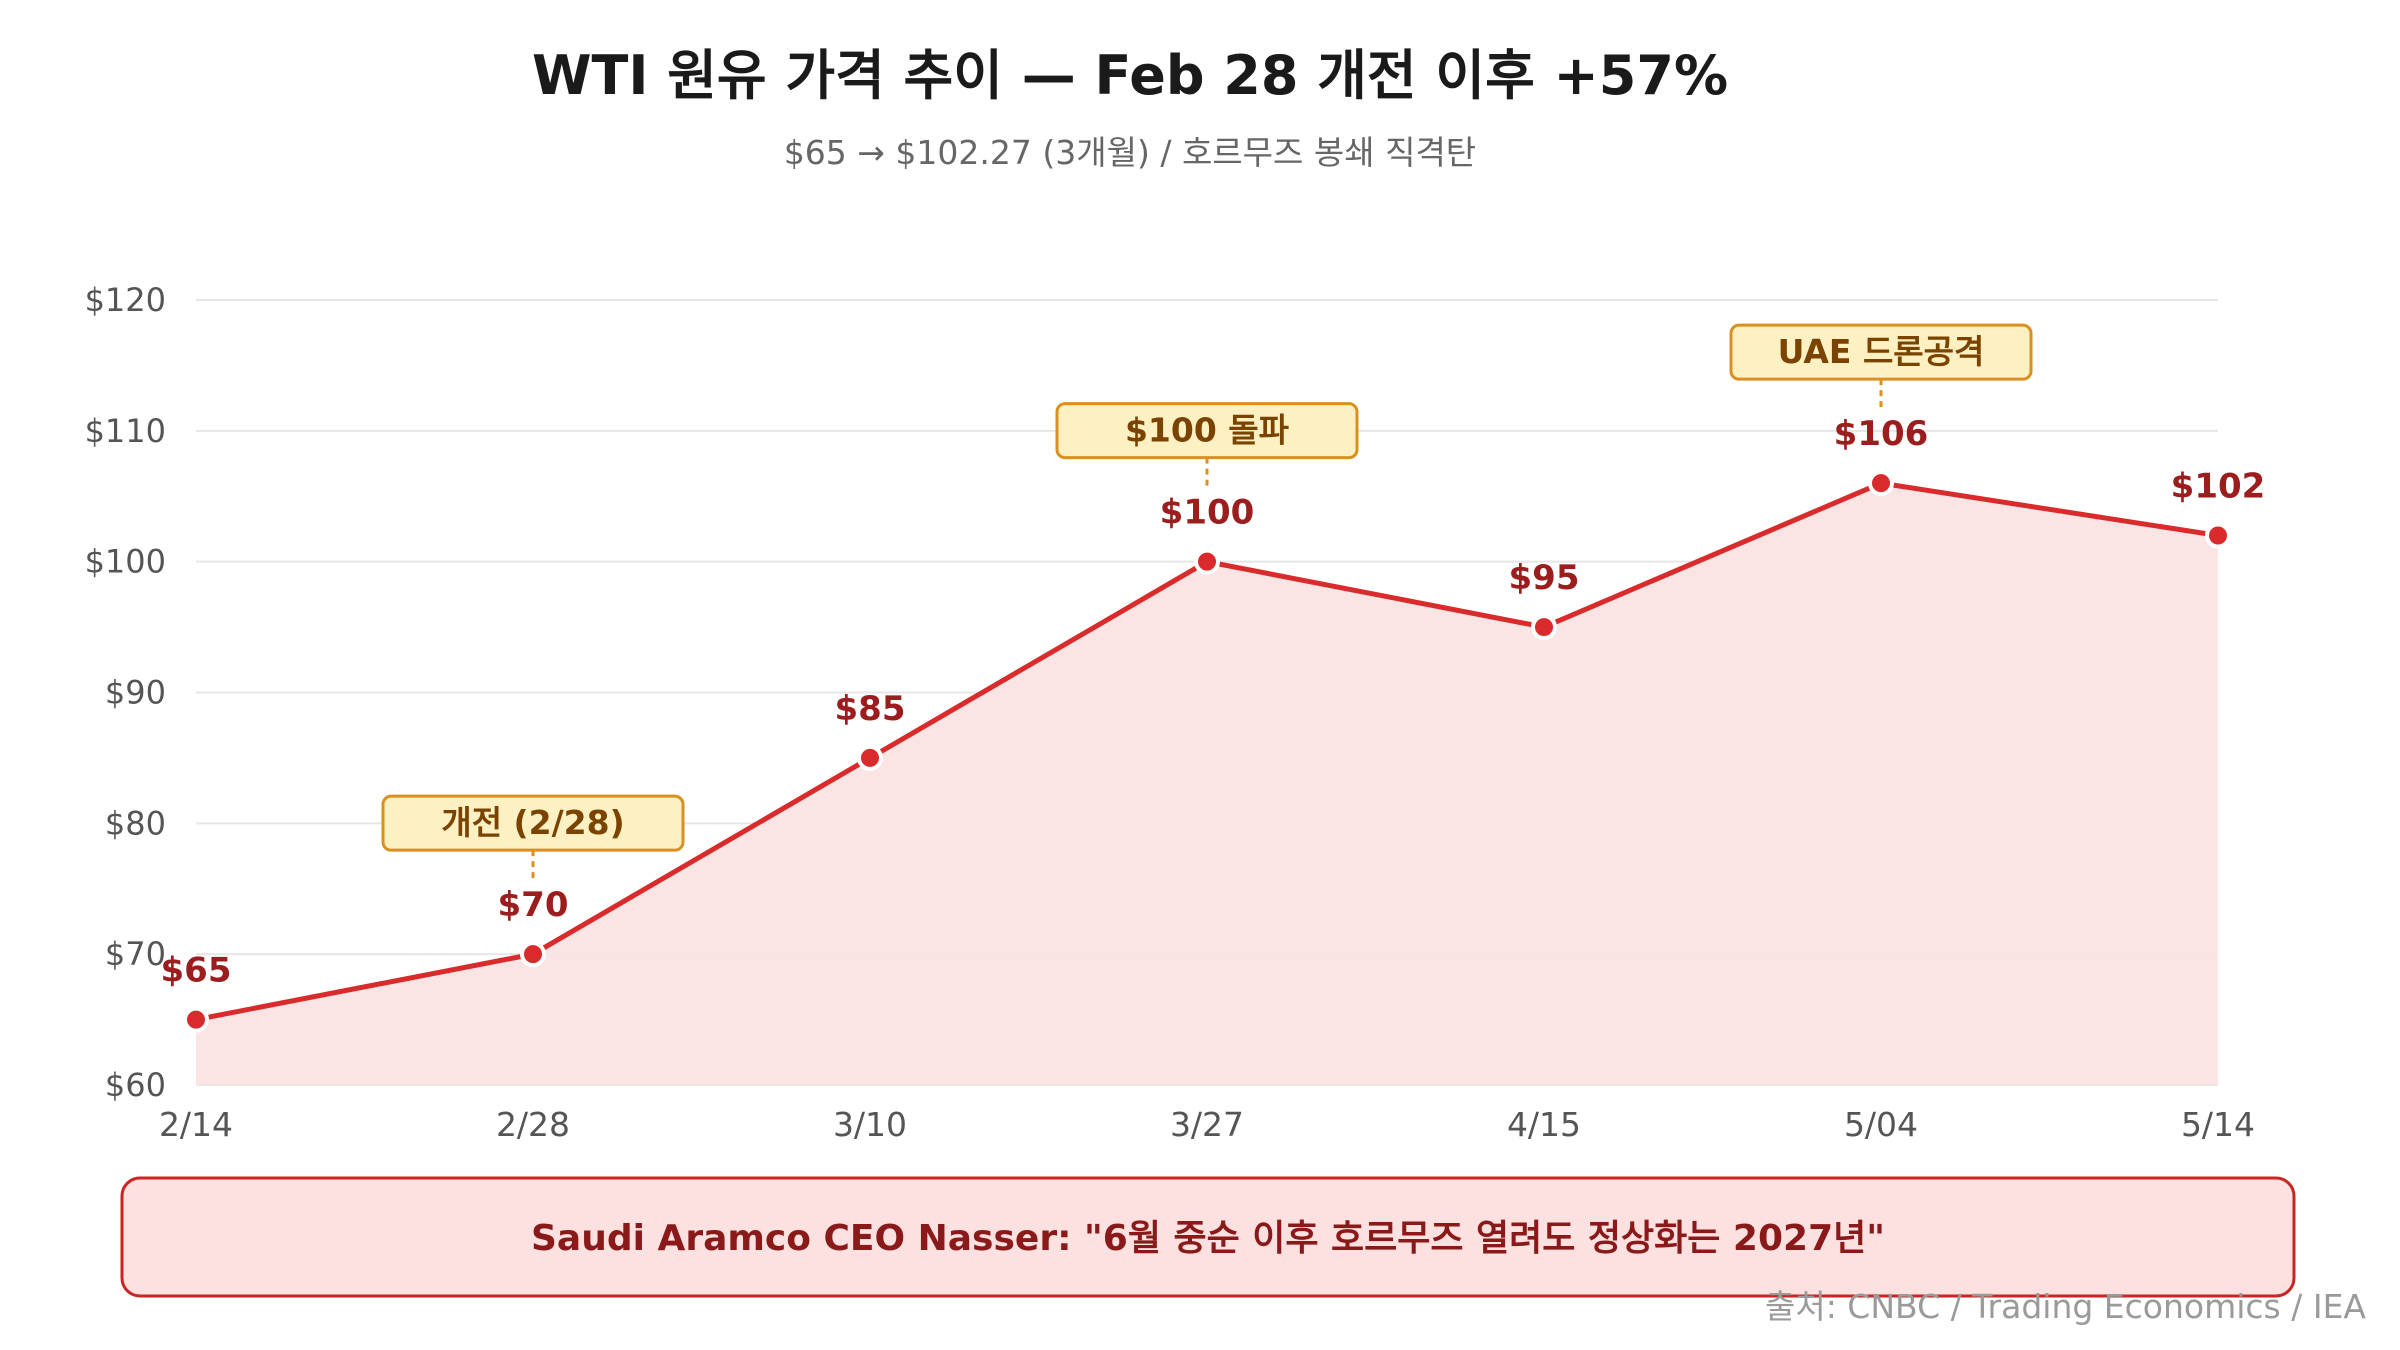  I want to click on data-label: $102, so click(2218, 487).